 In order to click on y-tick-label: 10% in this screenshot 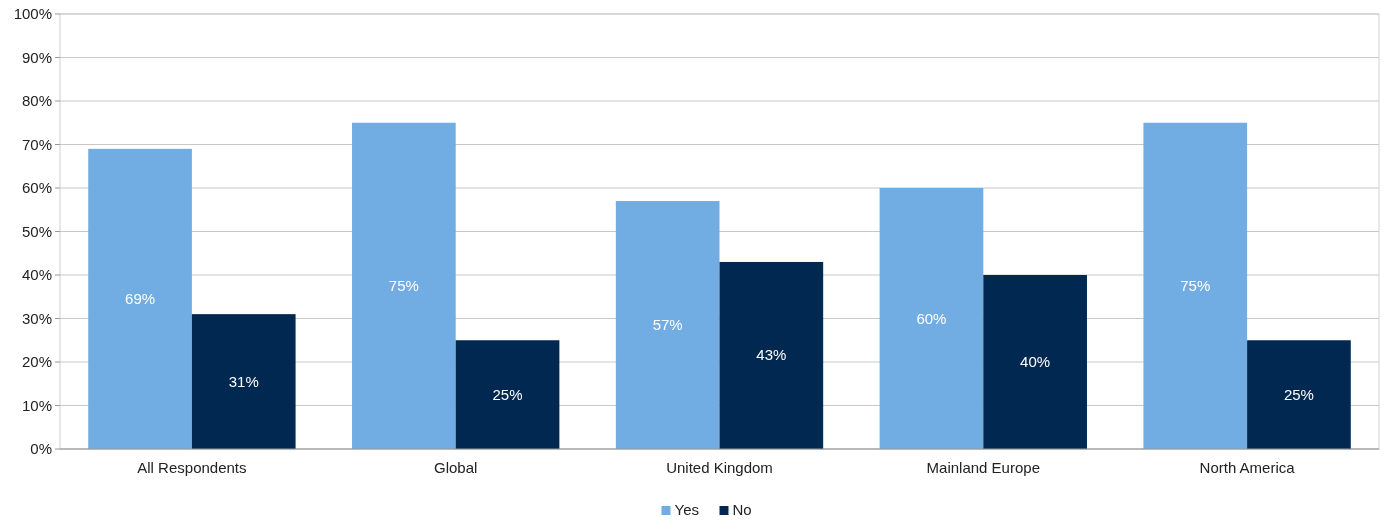, I will do `click(36, 405)`.